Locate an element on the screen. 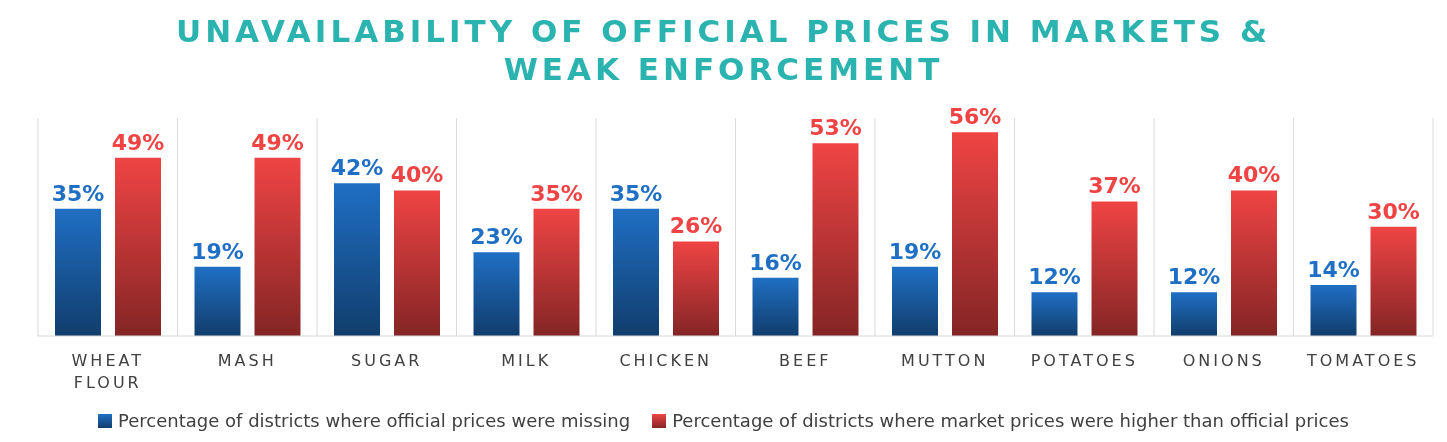  data-label: 16% is located at coordinates (775, 262).